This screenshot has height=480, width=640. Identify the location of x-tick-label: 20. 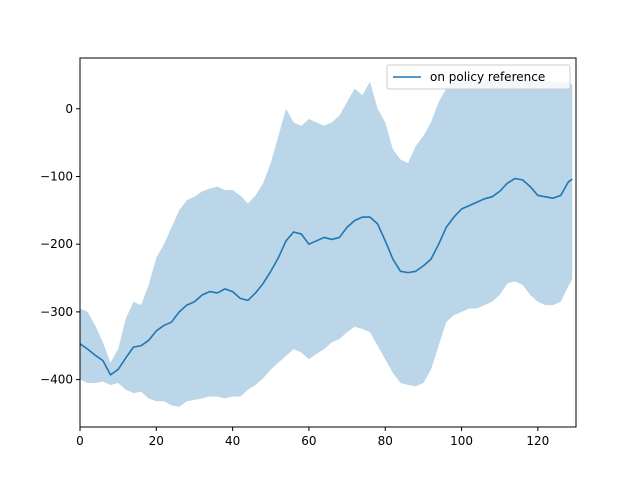
(156, 441).